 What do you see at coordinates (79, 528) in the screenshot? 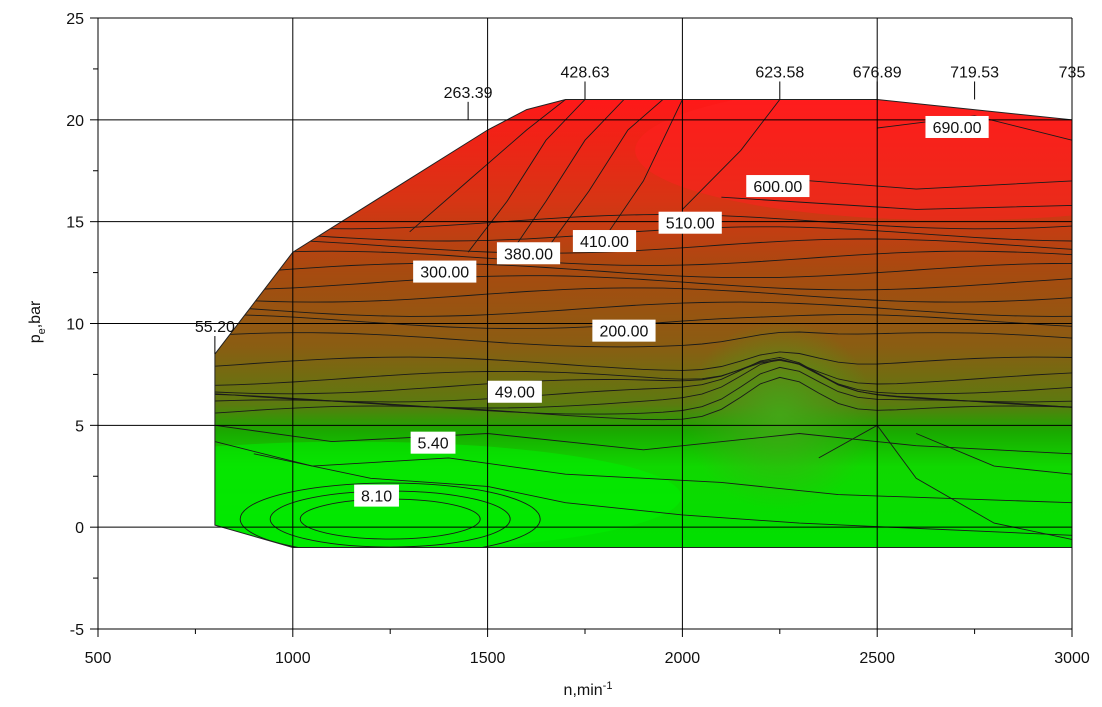
I see `y-tick-label: 0` at bounding box center [79, 528].